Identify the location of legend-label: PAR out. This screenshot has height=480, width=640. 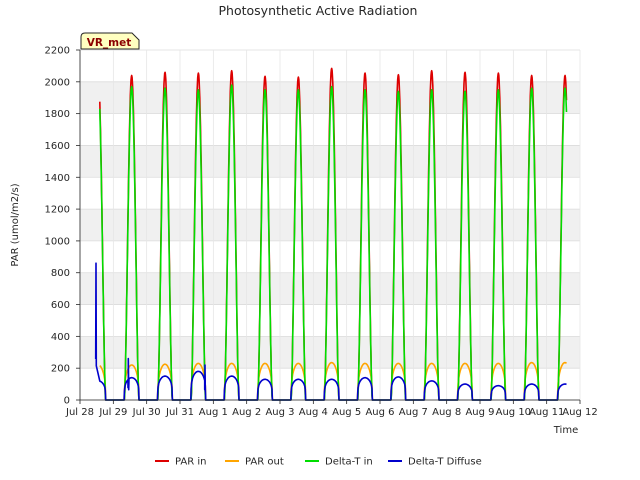
(264, 462).